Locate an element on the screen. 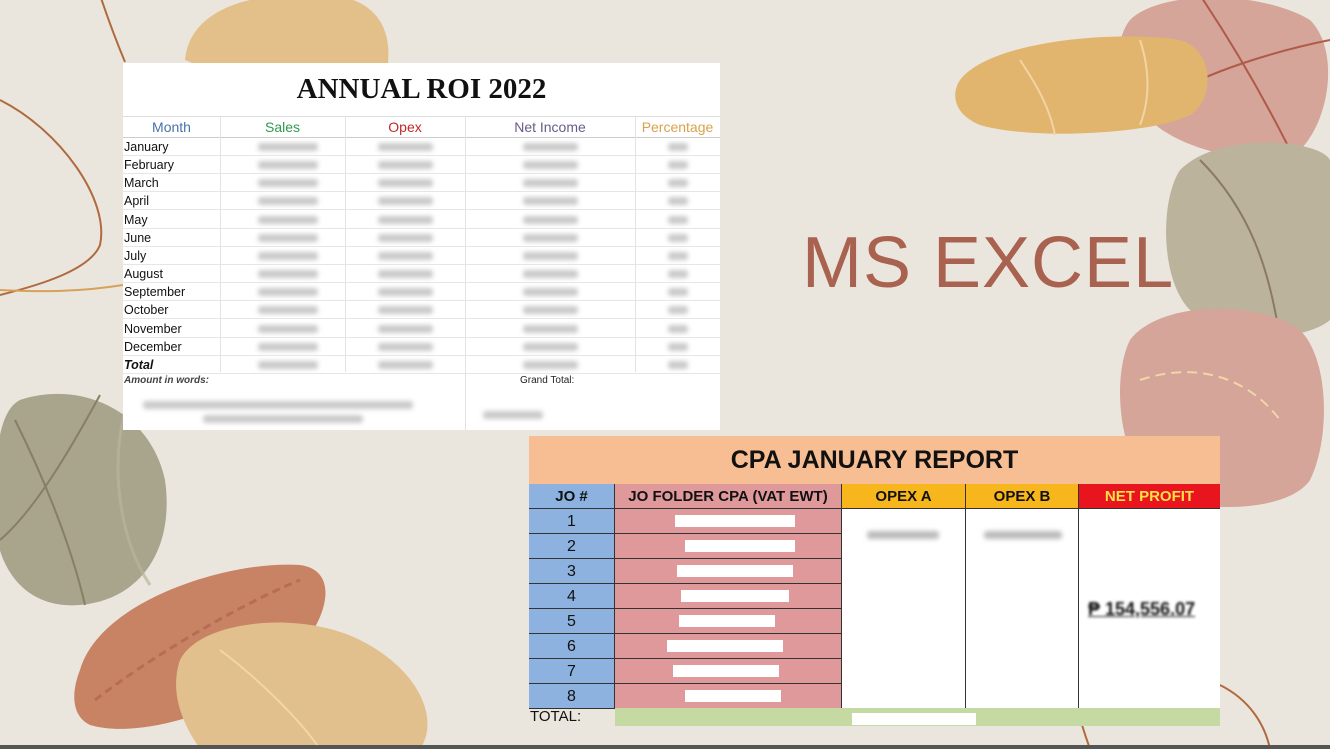 This screenshot has height=749, width=1330. net-profit-value: ₱ 154,556.07 is located at coordinates (1142, 609).